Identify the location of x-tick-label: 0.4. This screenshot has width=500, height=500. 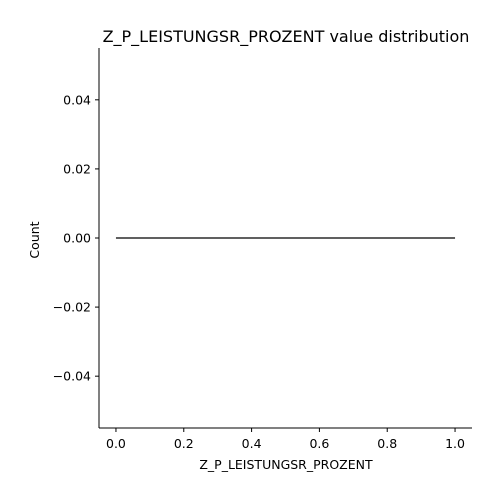
(252, 443).